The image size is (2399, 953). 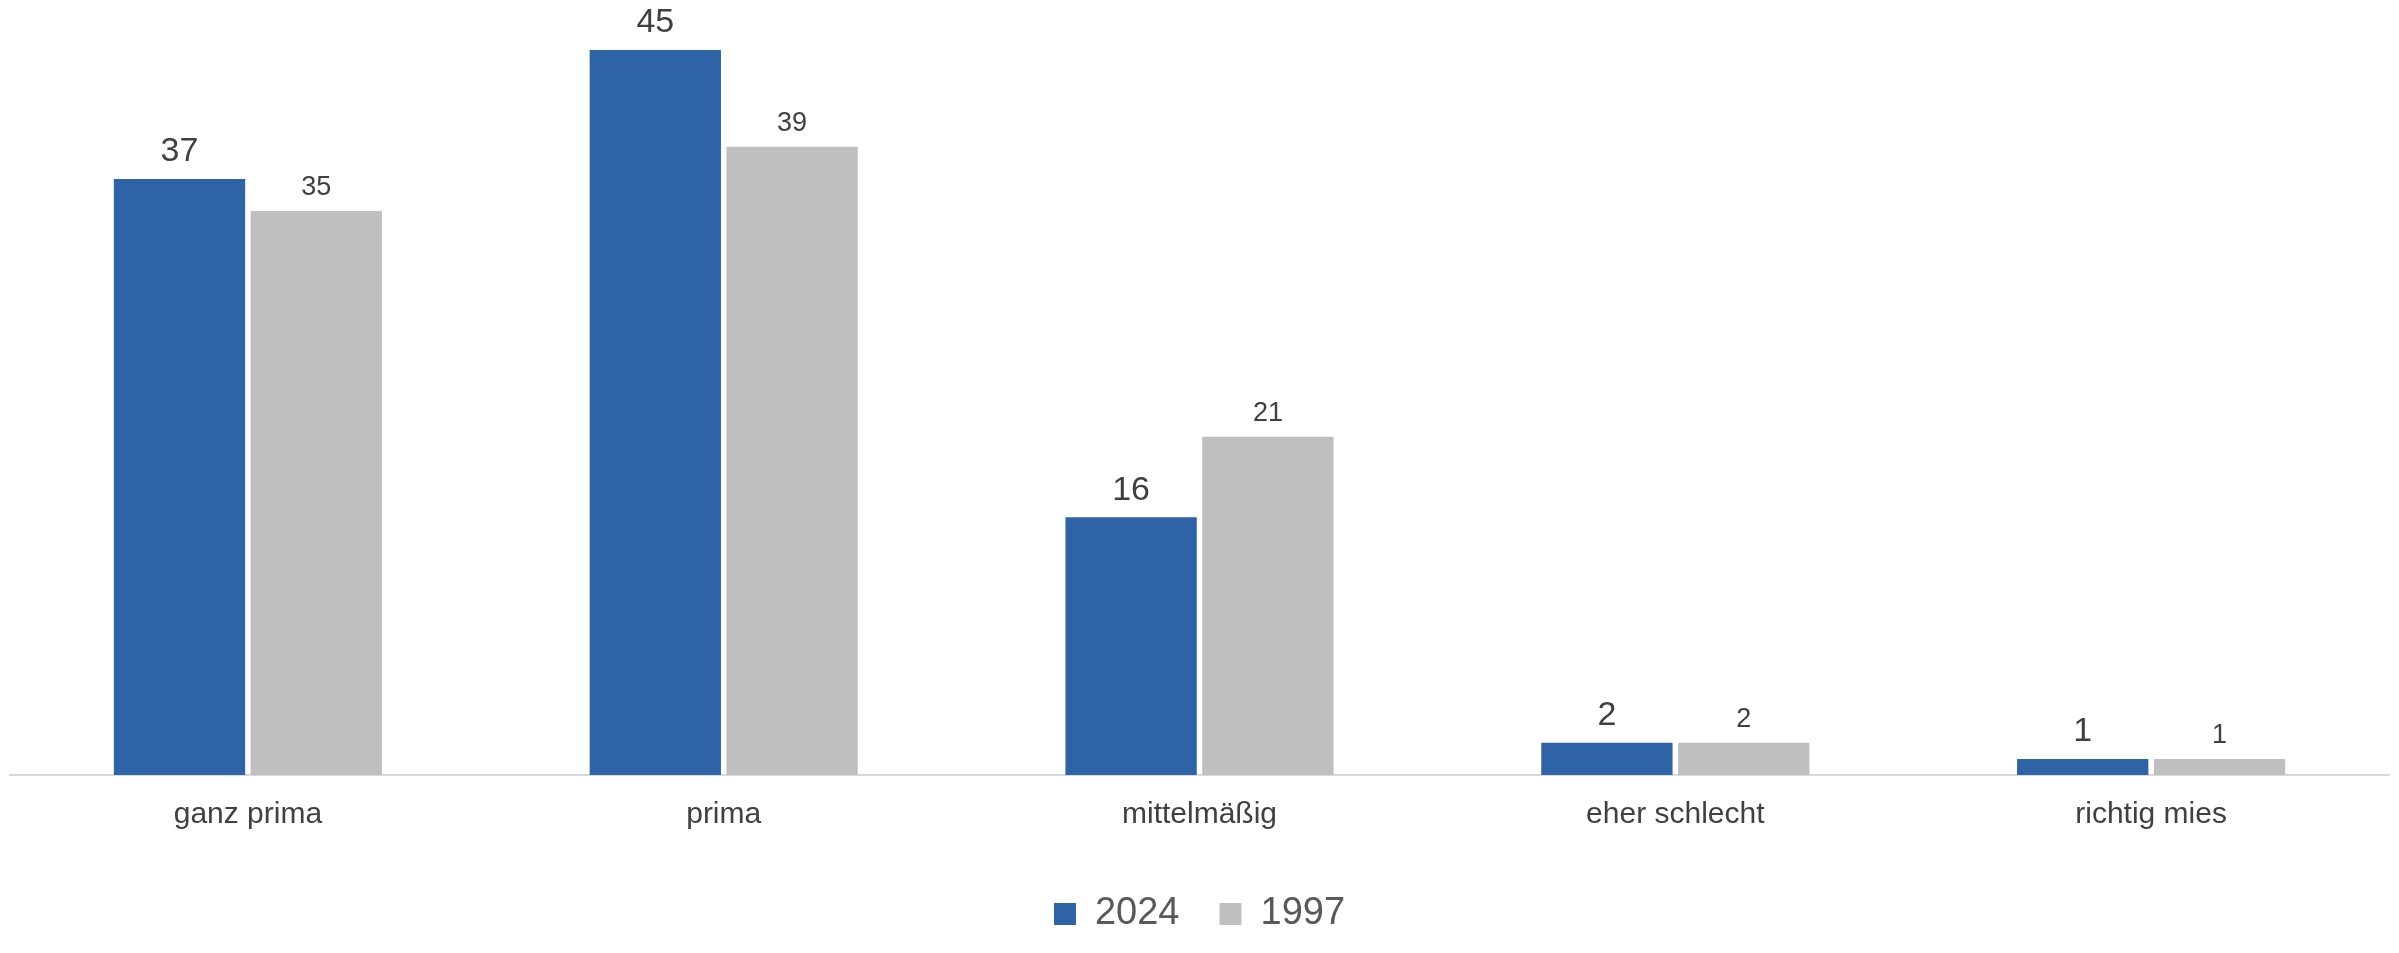 I want to click on x-tick-label: ganz prima, so click(x=248, y=813).